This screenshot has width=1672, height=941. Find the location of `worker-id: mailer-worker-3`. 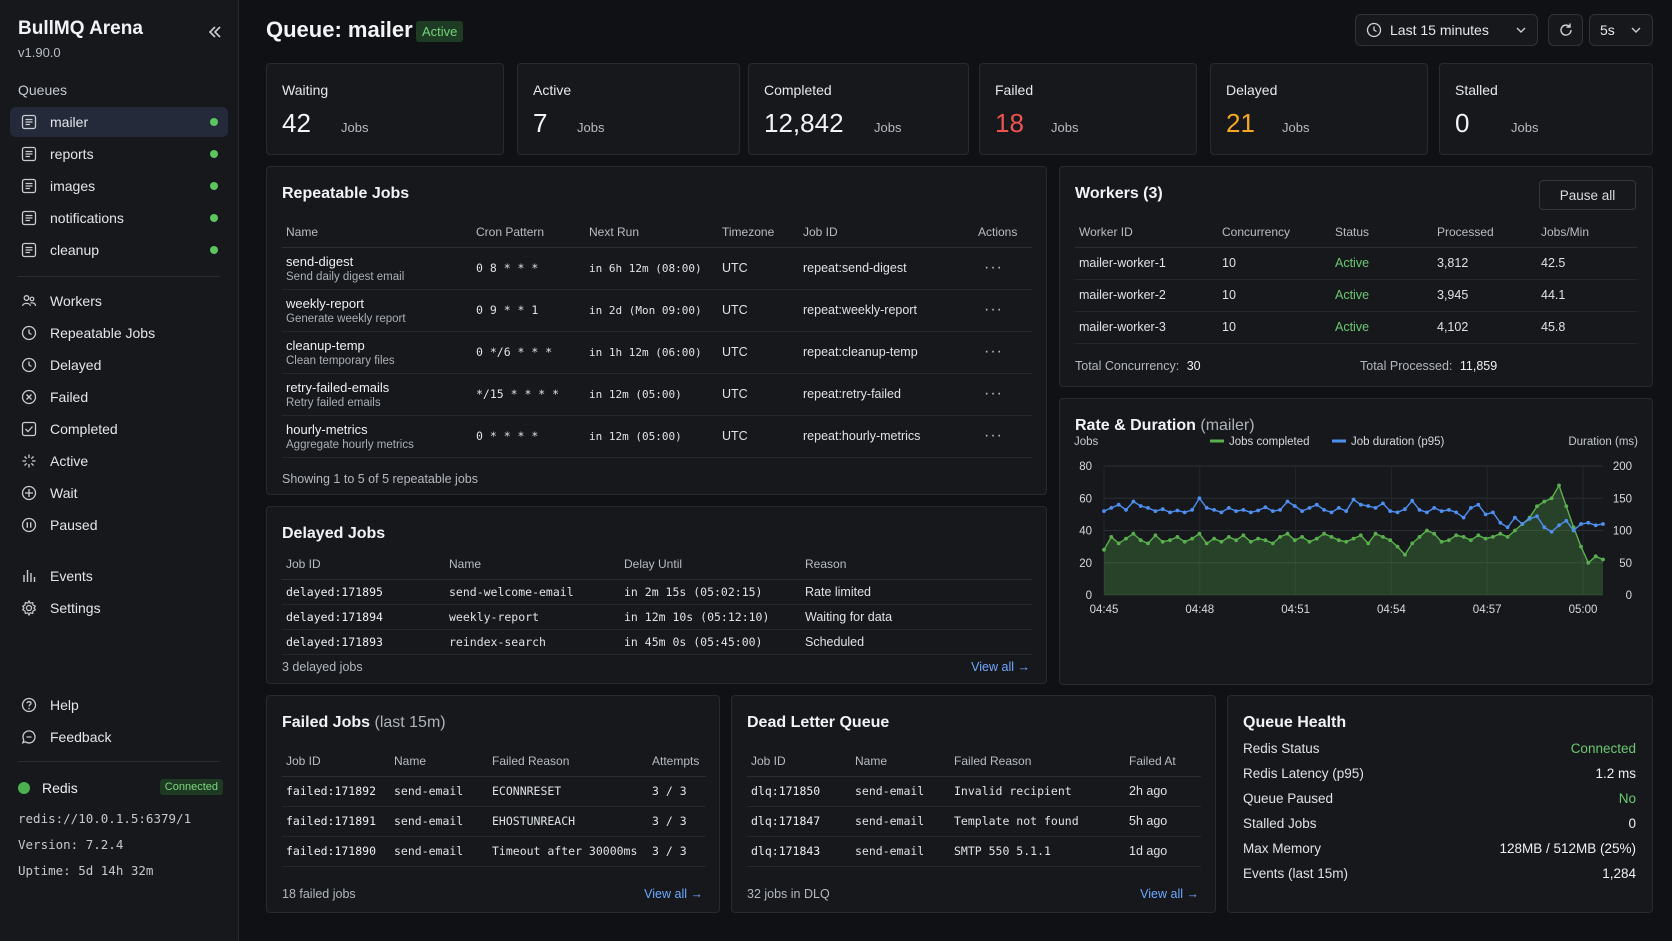

worker-id: mailer-worker-3 is located at coordinates (1146, 327).